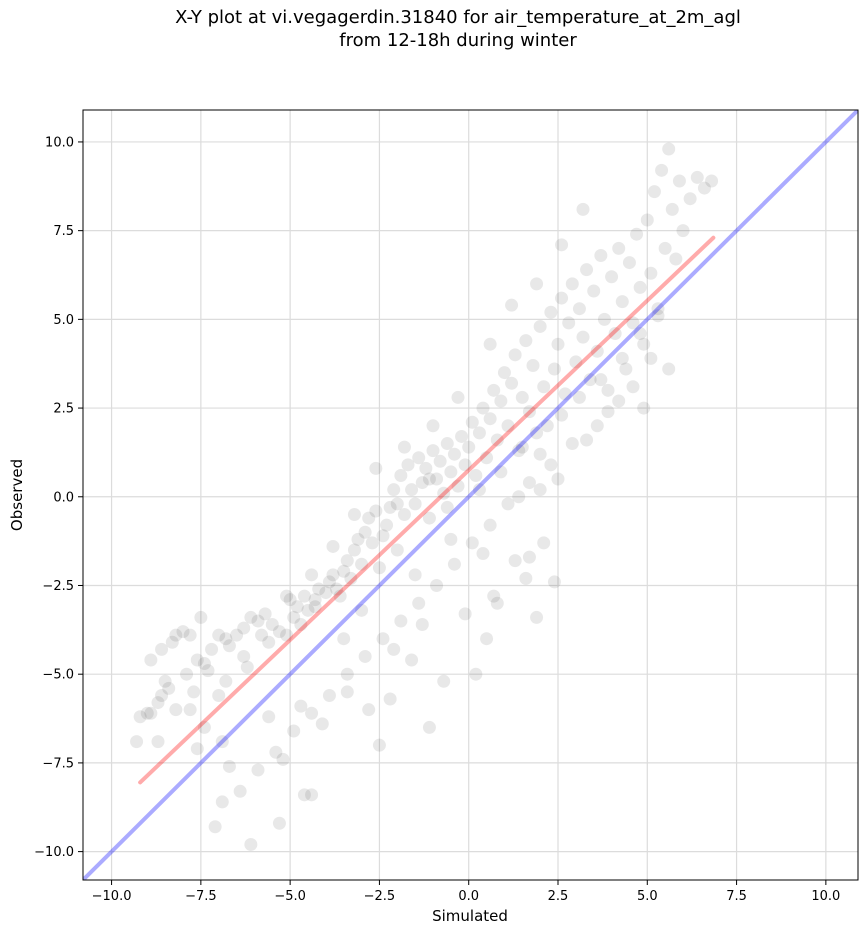  Describe the element at coordinates (825, 896) in the screenshot. I see `x-tick-label: 10.0` at that location.